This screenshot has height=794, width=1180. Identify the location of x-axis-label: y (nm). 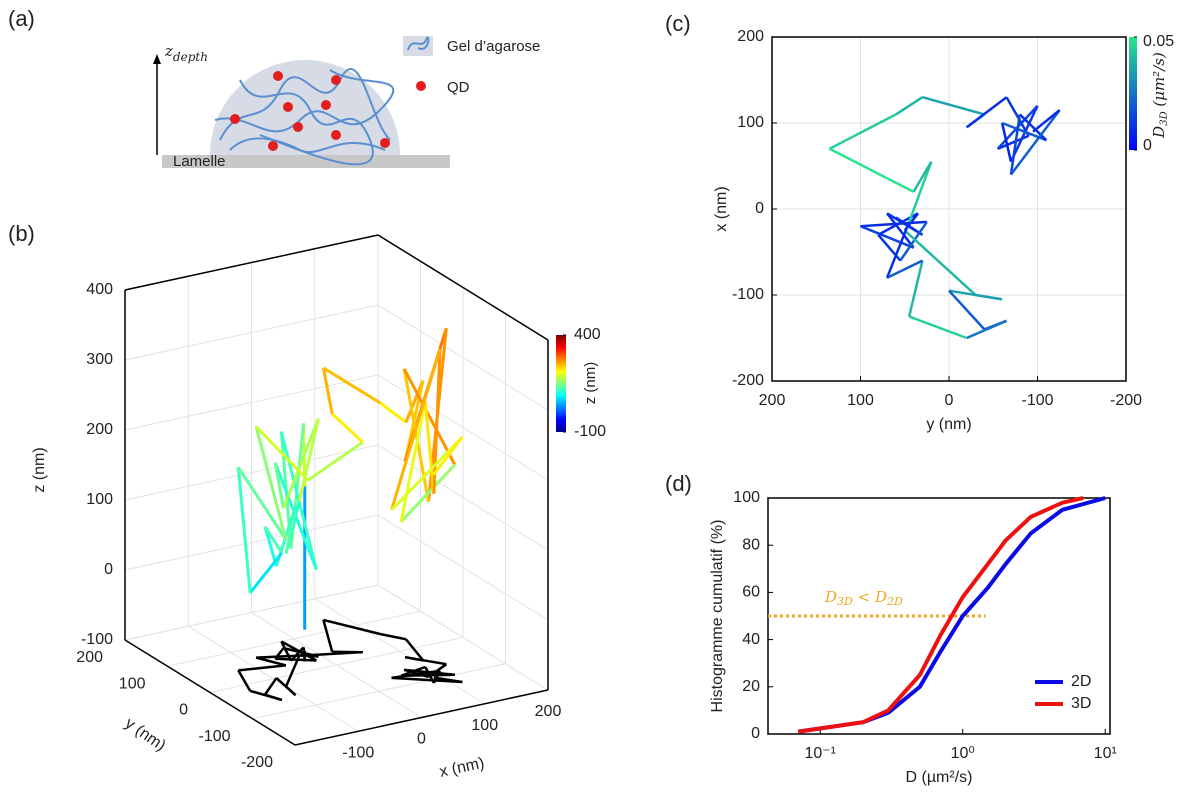
(948, 424).